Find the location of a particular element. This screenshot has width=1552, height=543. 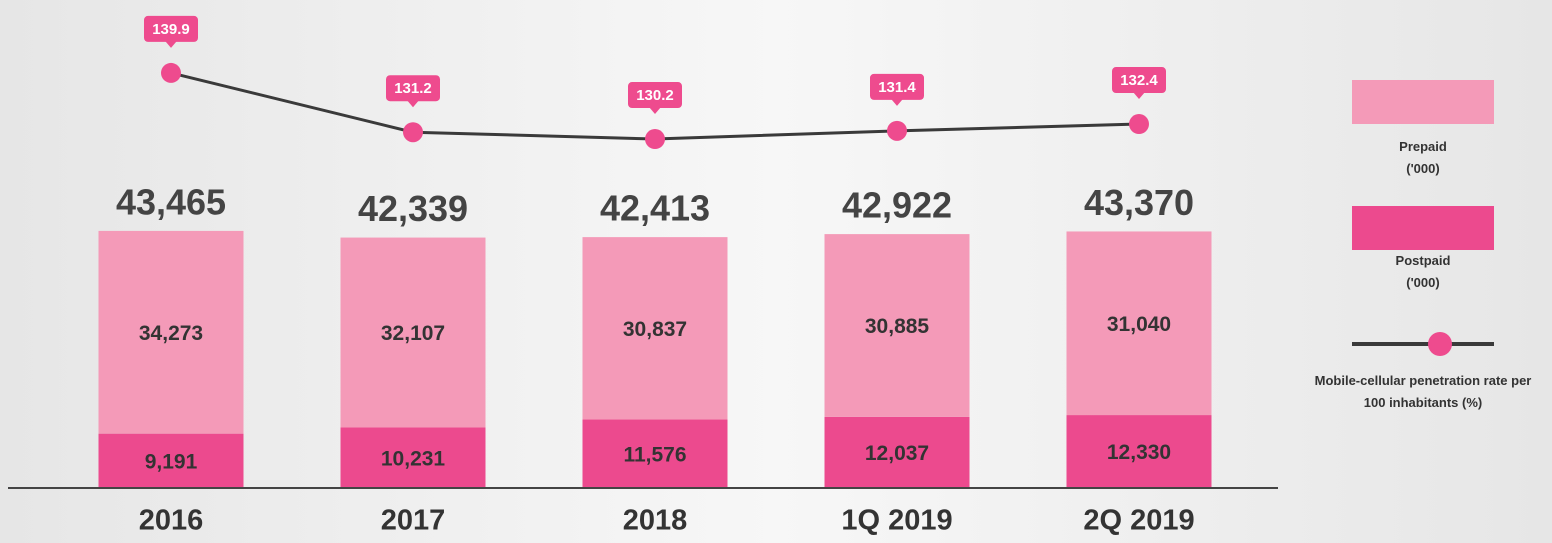

line-value-label: 132.4 is located at coordinates (1139, 80).